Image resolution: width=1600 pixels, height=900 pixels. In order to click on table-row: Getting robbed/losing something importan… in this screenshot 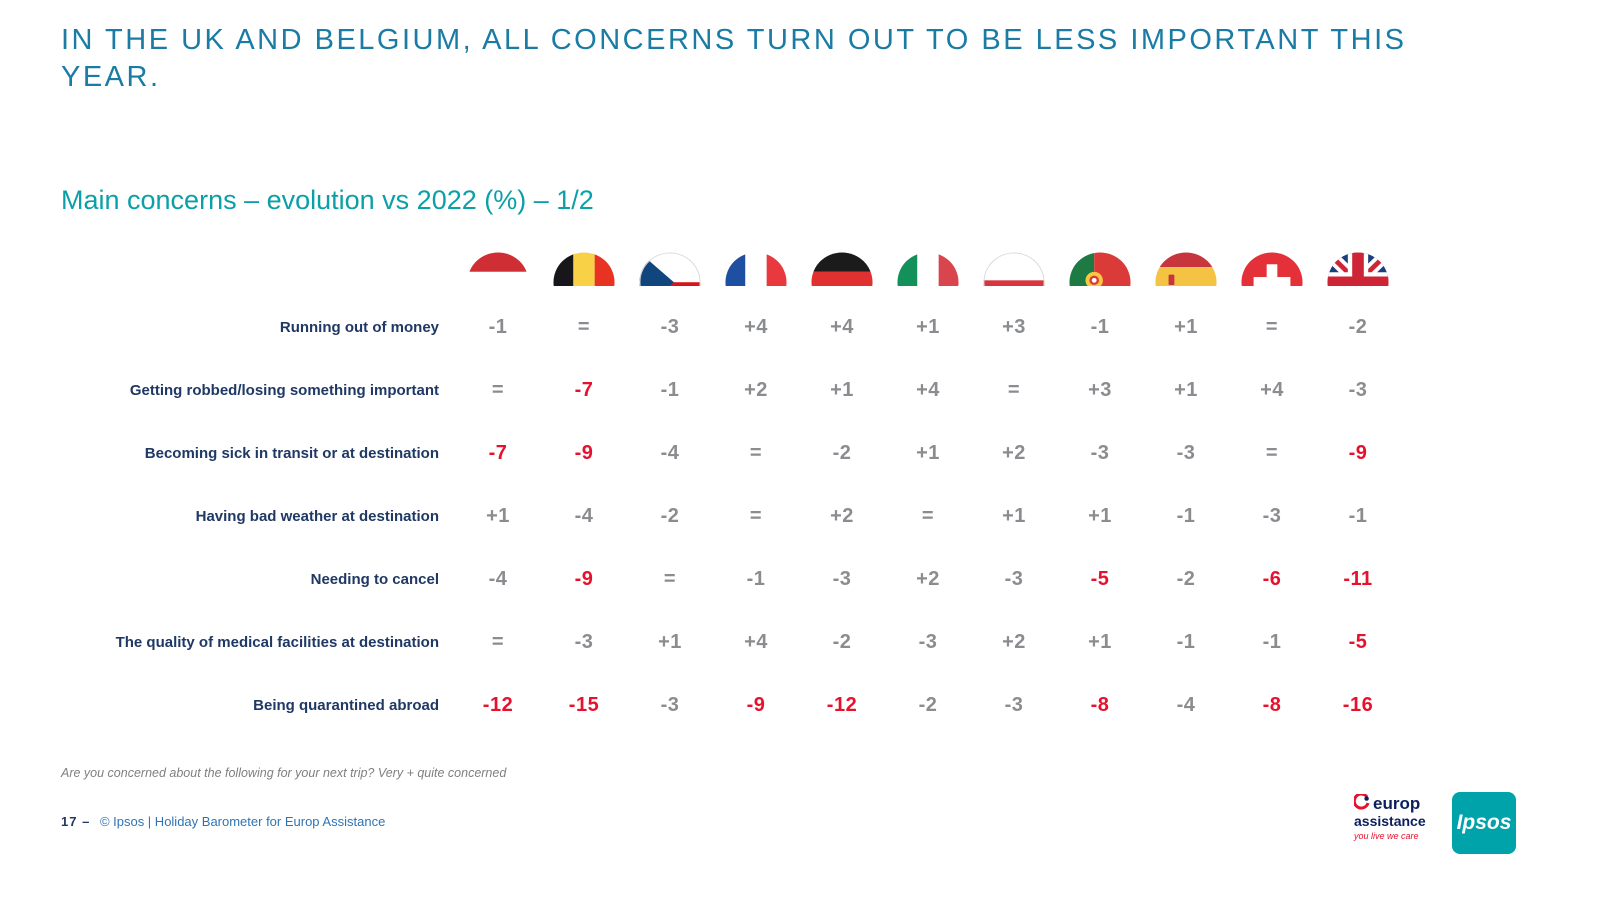, I will do `click(700, 390)`.